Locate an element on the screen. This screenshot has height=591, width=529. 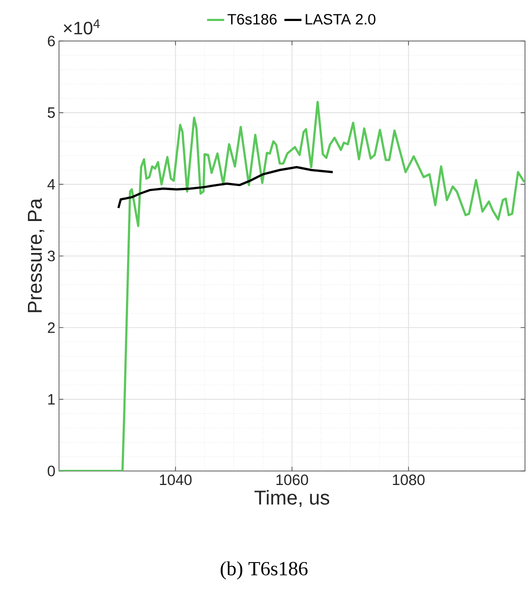
x-tick-label: 1060 is located at coordinates (292, 480).